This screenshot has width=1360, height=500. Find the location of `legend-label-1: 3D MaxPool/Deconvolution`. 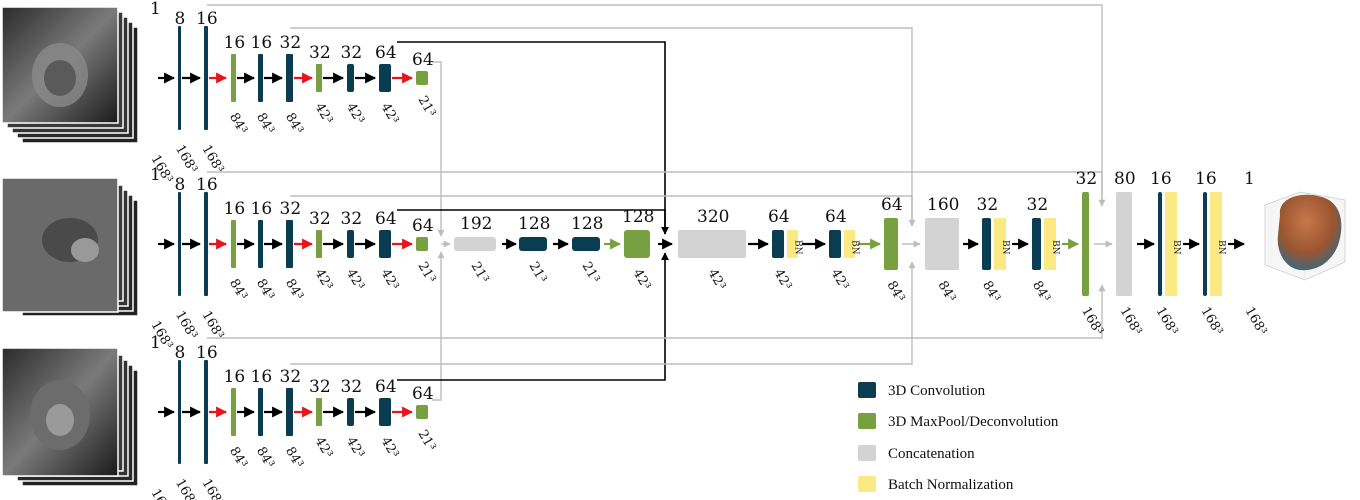

legend-label-1: 3D MaxPool/Deconvolution is located at coordinates (973, 422).